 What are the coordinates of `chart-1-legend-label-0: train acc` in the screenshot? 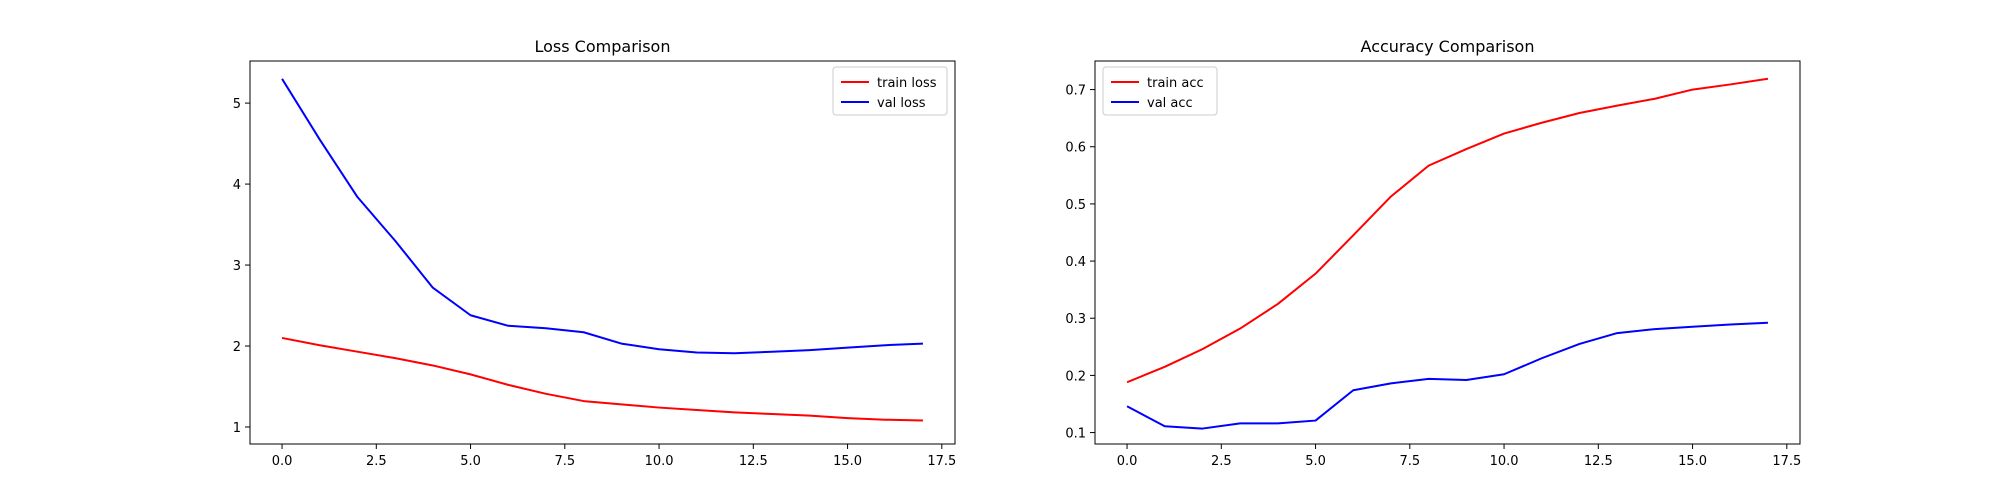 It's located at (1175, 83).